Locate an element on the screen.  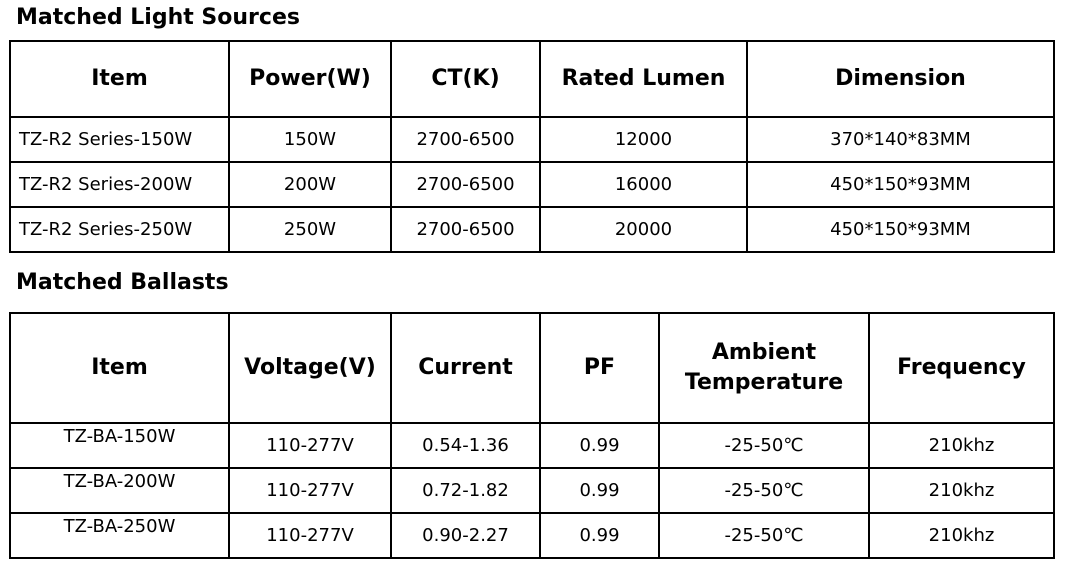
cell-rated-lumen: 12000 is located at coordinates (643, 139).